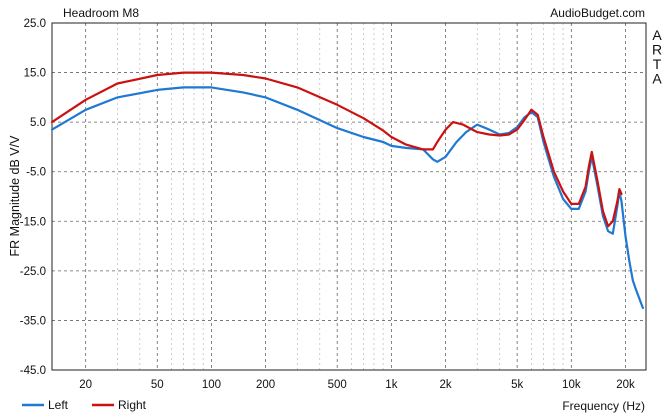  Describe the element at coordinates (597, 13) in the screenshot. I see `source-label: AudioBudget.com` at that location.